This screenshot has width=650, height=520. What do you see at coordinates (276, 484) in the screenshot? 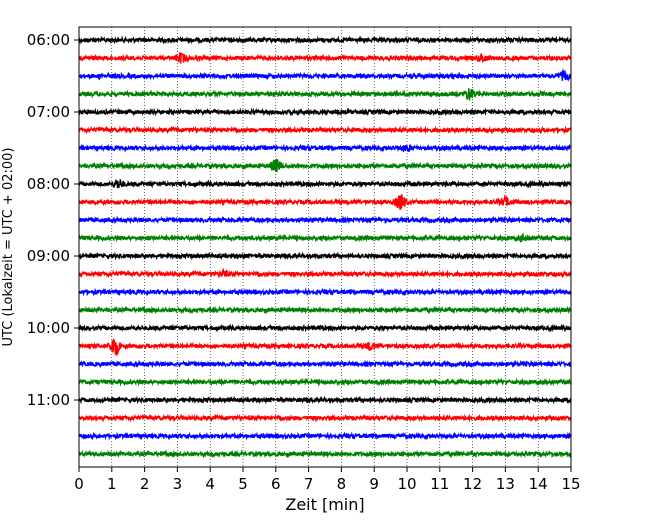
I see `x-tick-label: 6` at bounding box center [276, 484].